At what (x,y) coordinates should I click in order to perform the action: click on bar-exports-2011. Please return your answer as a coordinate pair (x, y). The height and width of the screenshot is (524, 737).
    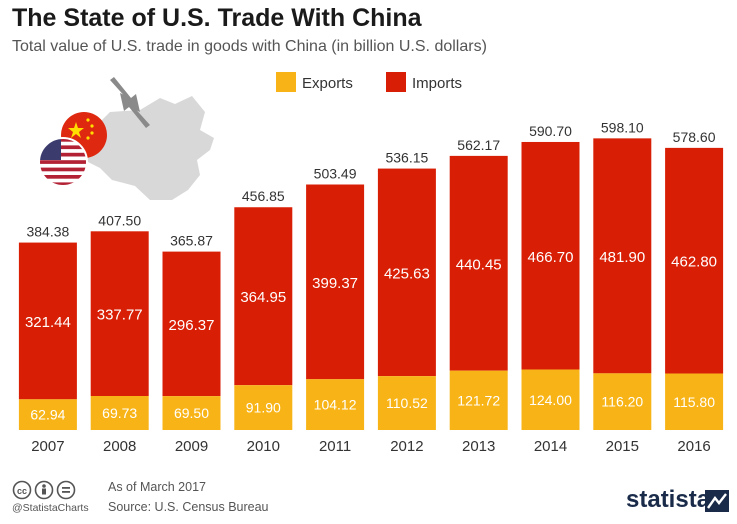
    Looking at the image, I should click on (335, 404).